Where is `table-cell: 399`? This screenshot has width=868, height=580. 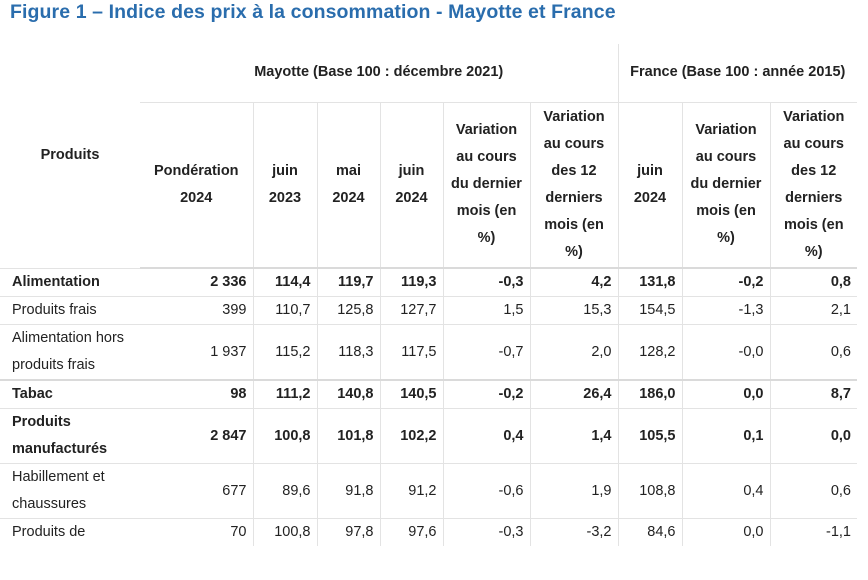
table-cell: 399 is located at coordinates (196, 310).